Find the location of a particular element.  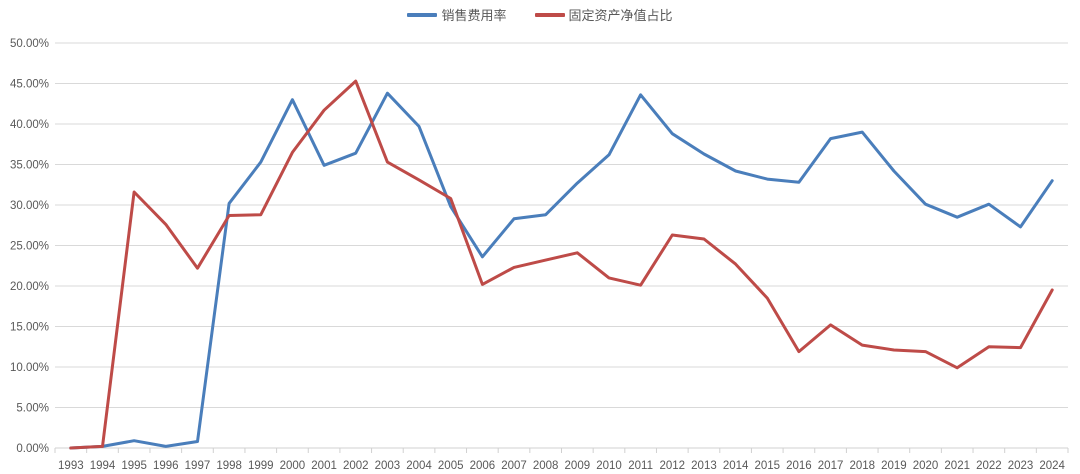

x-tick-label: 2013 is located at coordinates (704, 466).